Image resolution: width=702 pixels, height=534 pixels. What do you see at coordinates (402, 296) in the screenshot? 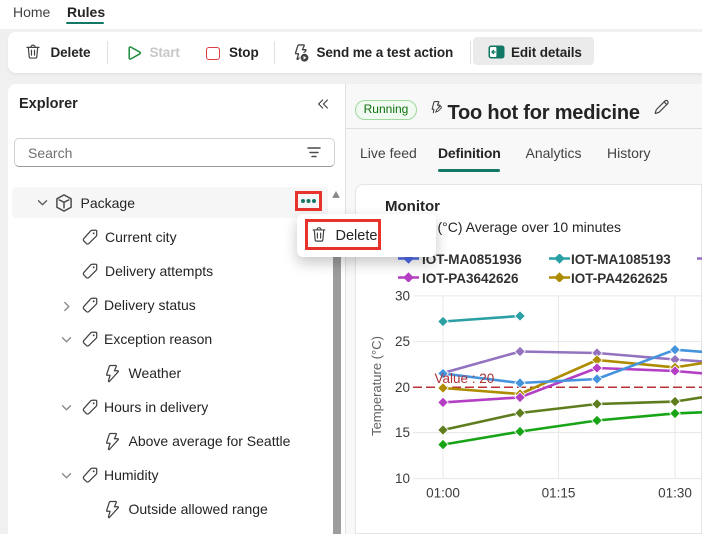
I see `svg-text: 30` at bounding box center [402, 296].